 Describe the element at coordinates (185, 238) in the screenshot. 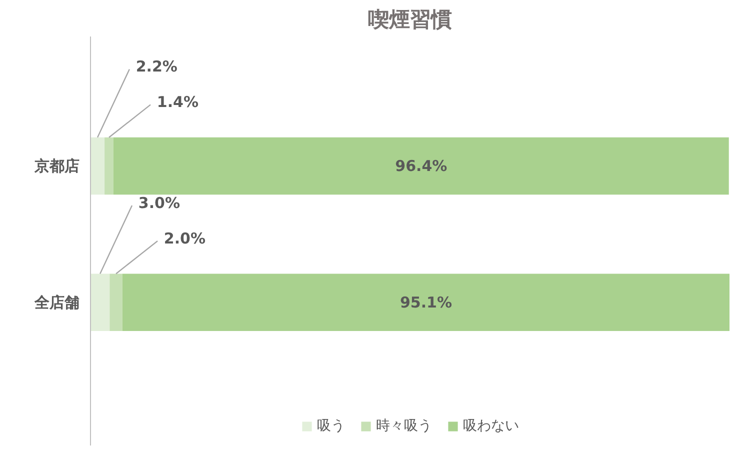

I see `data-label: 2.0%` at that location.